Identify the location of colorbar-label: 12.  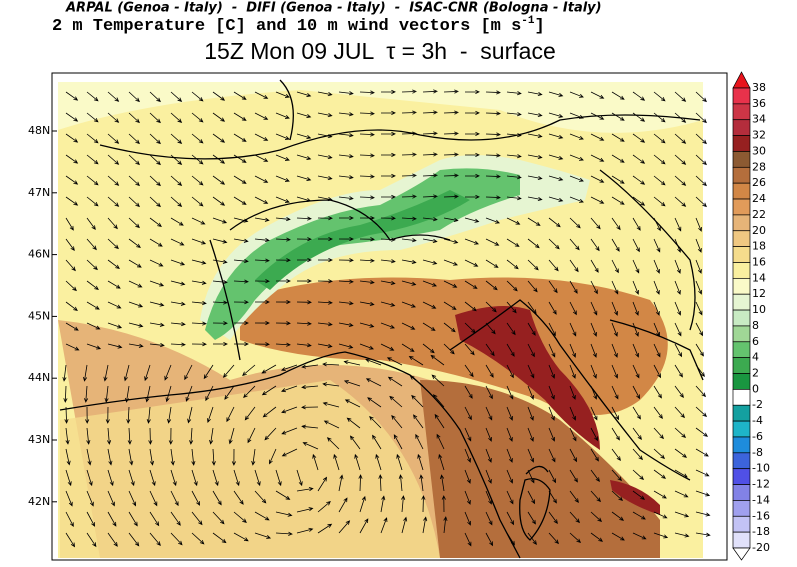
(759, 293).